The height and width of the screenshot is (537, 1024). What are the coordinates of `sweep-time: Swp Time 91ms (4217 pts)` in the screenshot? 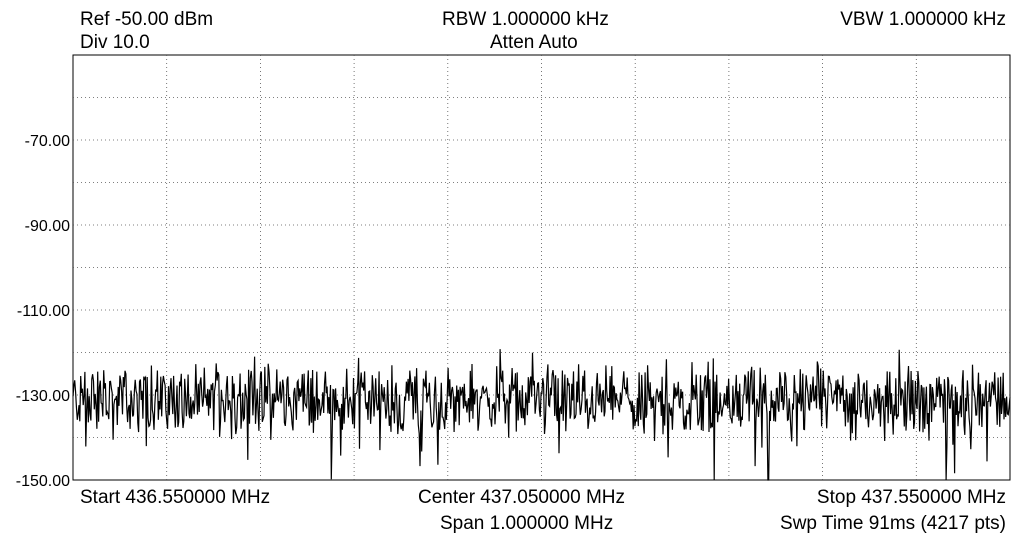 It's located at (893, 524).